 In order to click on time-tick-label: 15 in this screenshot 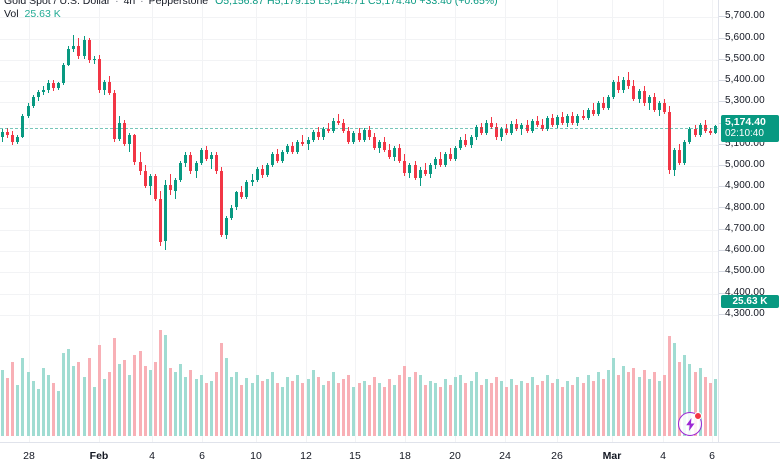, I will do `click(355, 456)`.